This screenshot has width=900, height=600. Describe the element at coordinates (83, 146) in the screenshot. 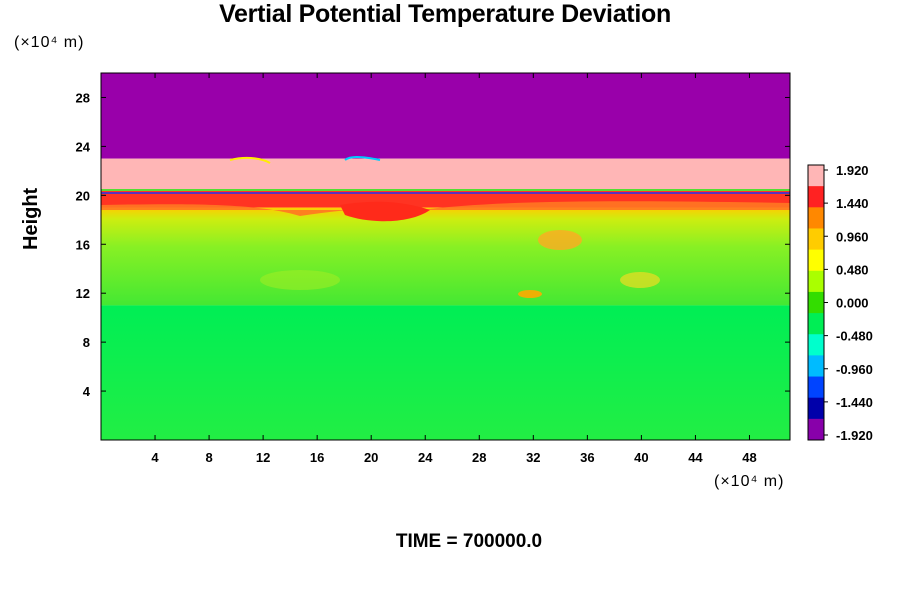

I see `y-tick-label: 24` at that location.